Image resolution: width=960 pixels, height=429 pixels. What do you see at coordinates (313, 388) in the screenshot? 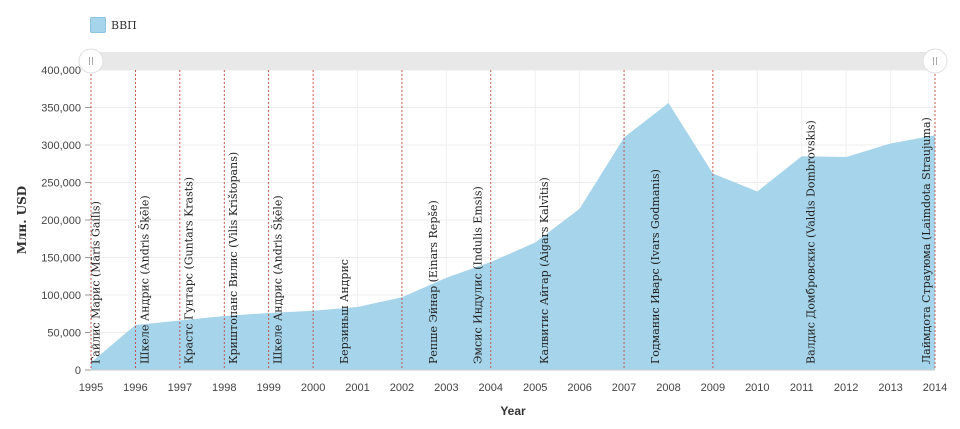
I see `x-tick-label: 2000` at bounding box center [313, 388].